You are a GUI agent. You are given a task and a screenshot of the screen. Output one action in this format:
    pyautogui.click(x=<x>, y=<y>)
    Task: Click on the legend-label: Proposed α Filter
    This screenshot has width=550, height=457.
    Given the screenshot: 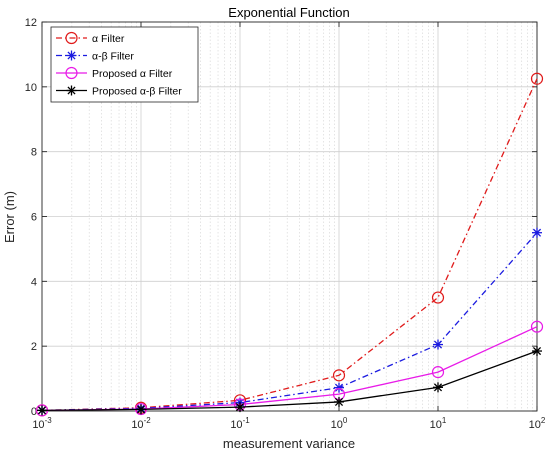 What is the action you would take?
    pyautogui.click(x=132, y=74)
    